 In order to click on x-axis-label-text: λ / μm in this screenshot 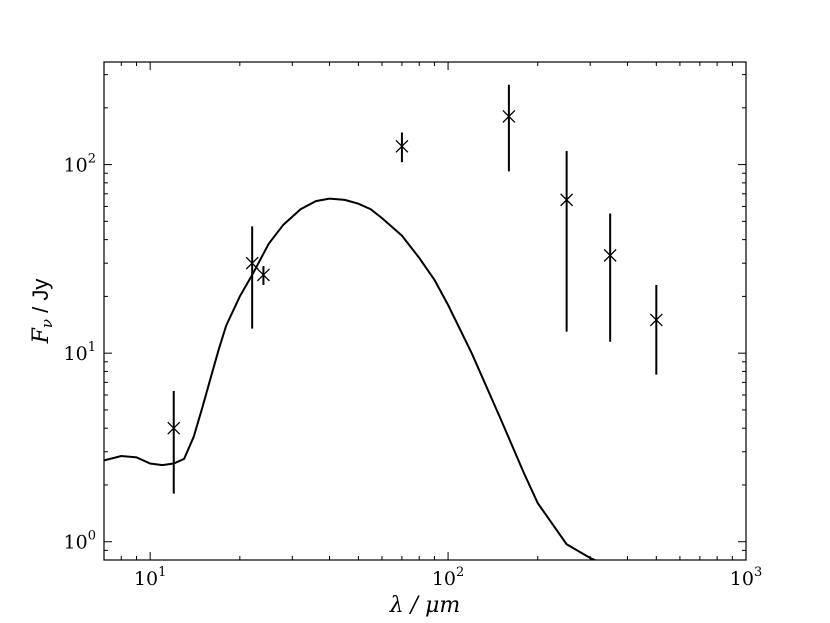, I will do `click(425, 605)`.